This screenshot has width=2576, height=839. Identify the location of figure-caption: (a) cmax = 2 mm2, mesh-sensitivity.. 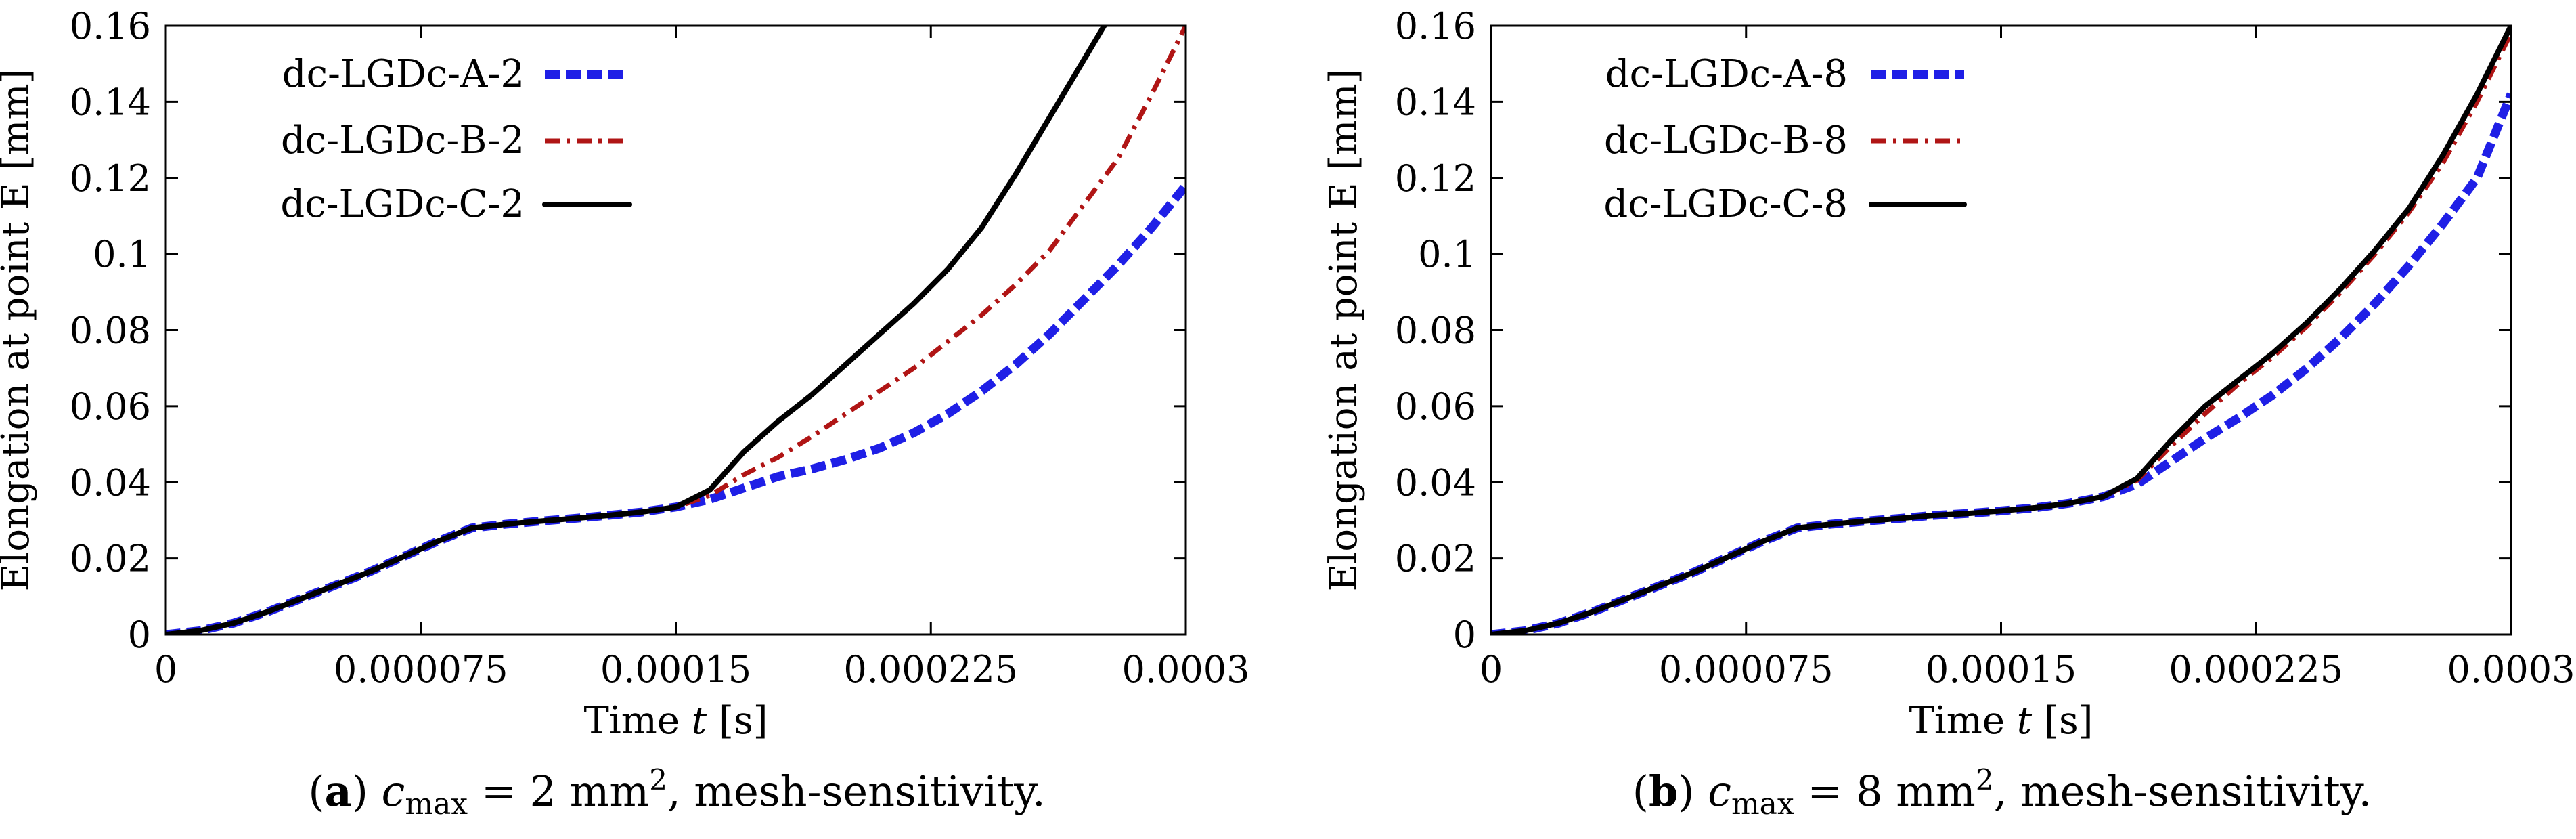
(676, 792).